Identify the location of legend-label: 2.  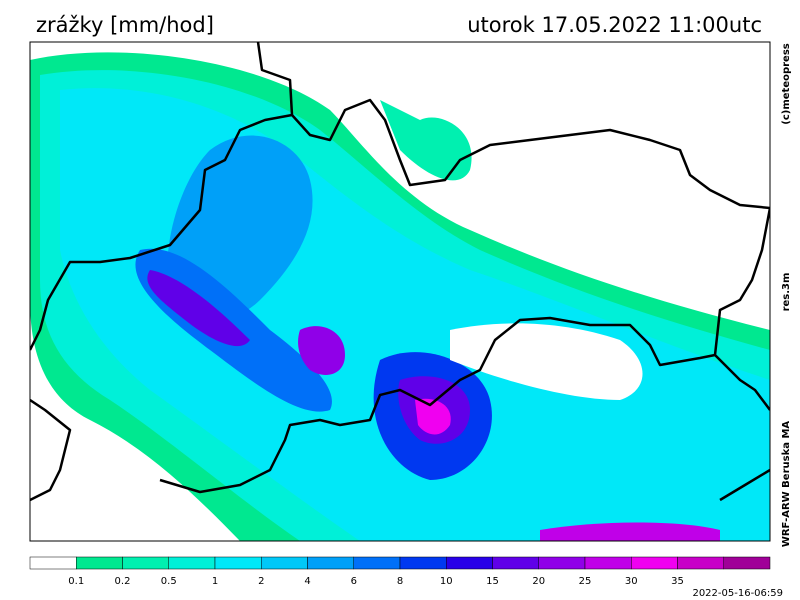
(261, 581).